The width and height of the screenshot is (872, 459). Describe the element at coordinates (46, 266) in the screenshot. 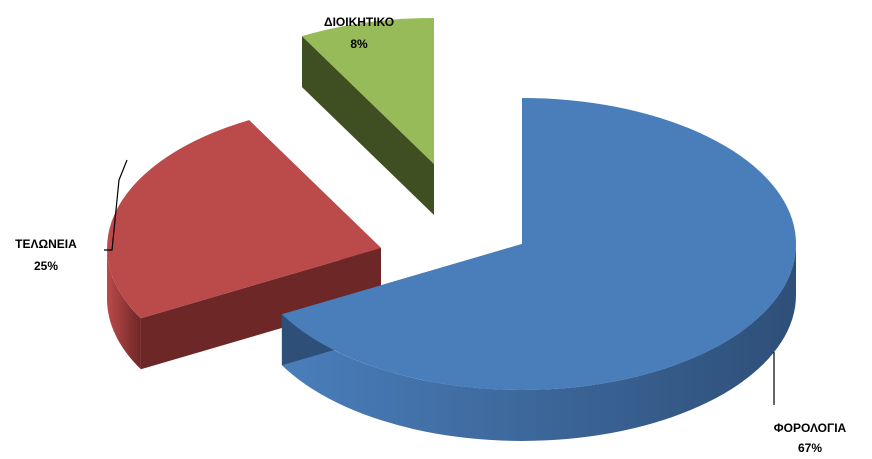

I see `slice-value-1: 25%` at that location.